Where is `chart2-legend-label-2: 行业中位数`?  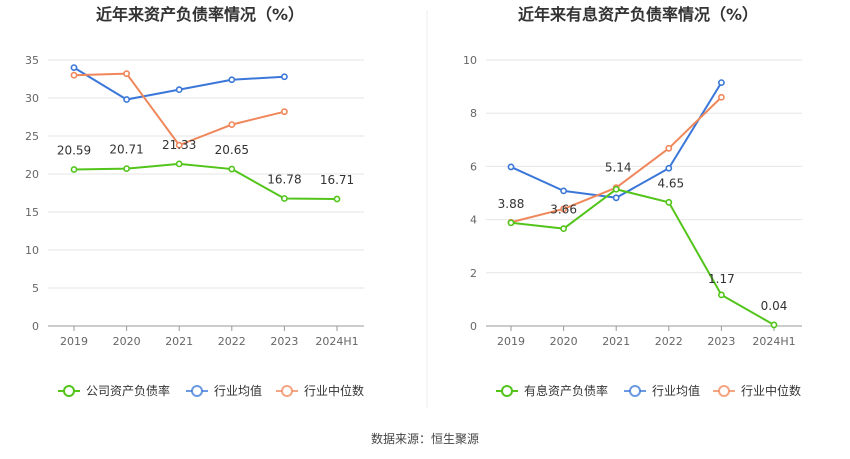
chart2-legend-label-2: 行业中位数 is located at coordinates (771, 390).